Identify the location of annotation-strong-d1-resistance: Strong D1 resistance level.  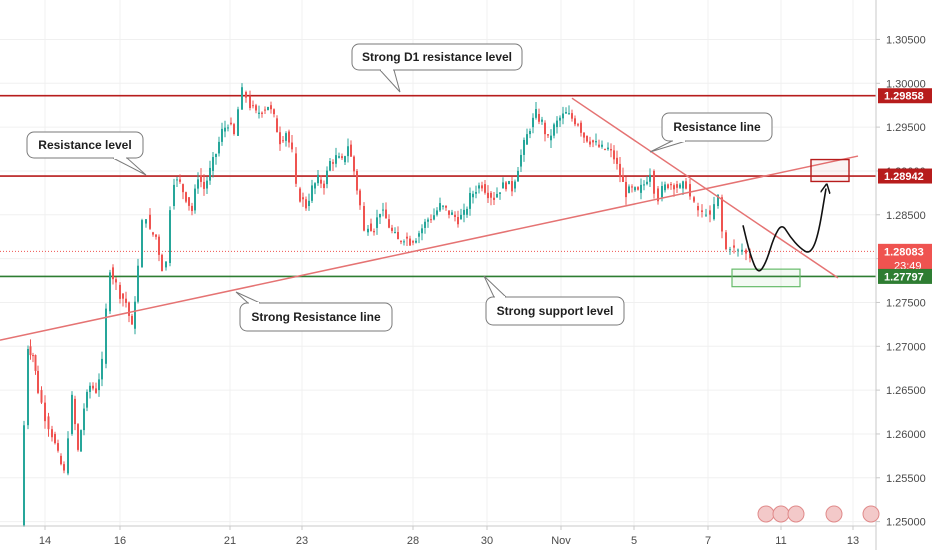
(437, 68).